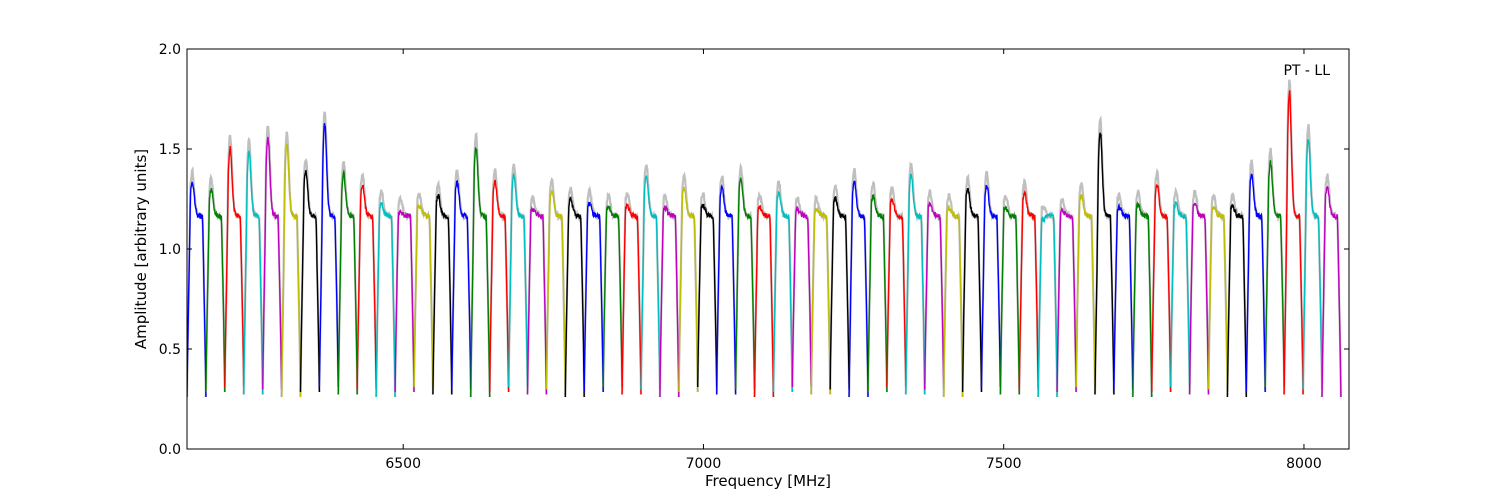  I want to click on x-axis-title: Frequency [MHz], so click(768, 481).